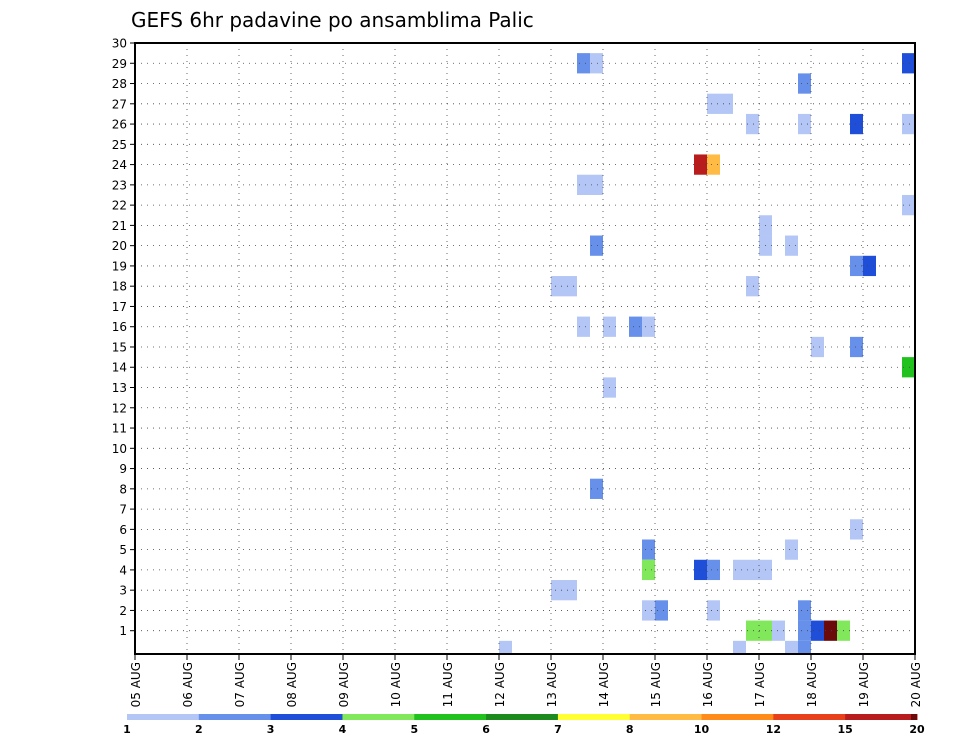 The height and width of the screenshot is (742, 960). Describe the element at coordinates (123, 570) in the screenshot. I see `y-tick-label: 4` at that location.